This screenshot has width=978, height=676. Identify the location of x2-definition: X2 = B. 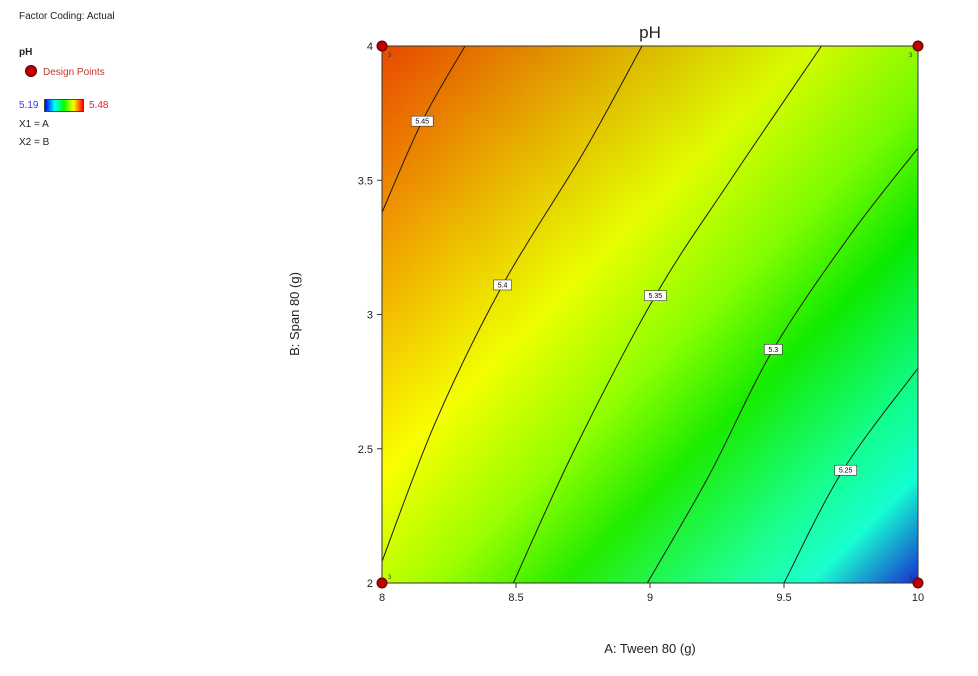
(34, 142).